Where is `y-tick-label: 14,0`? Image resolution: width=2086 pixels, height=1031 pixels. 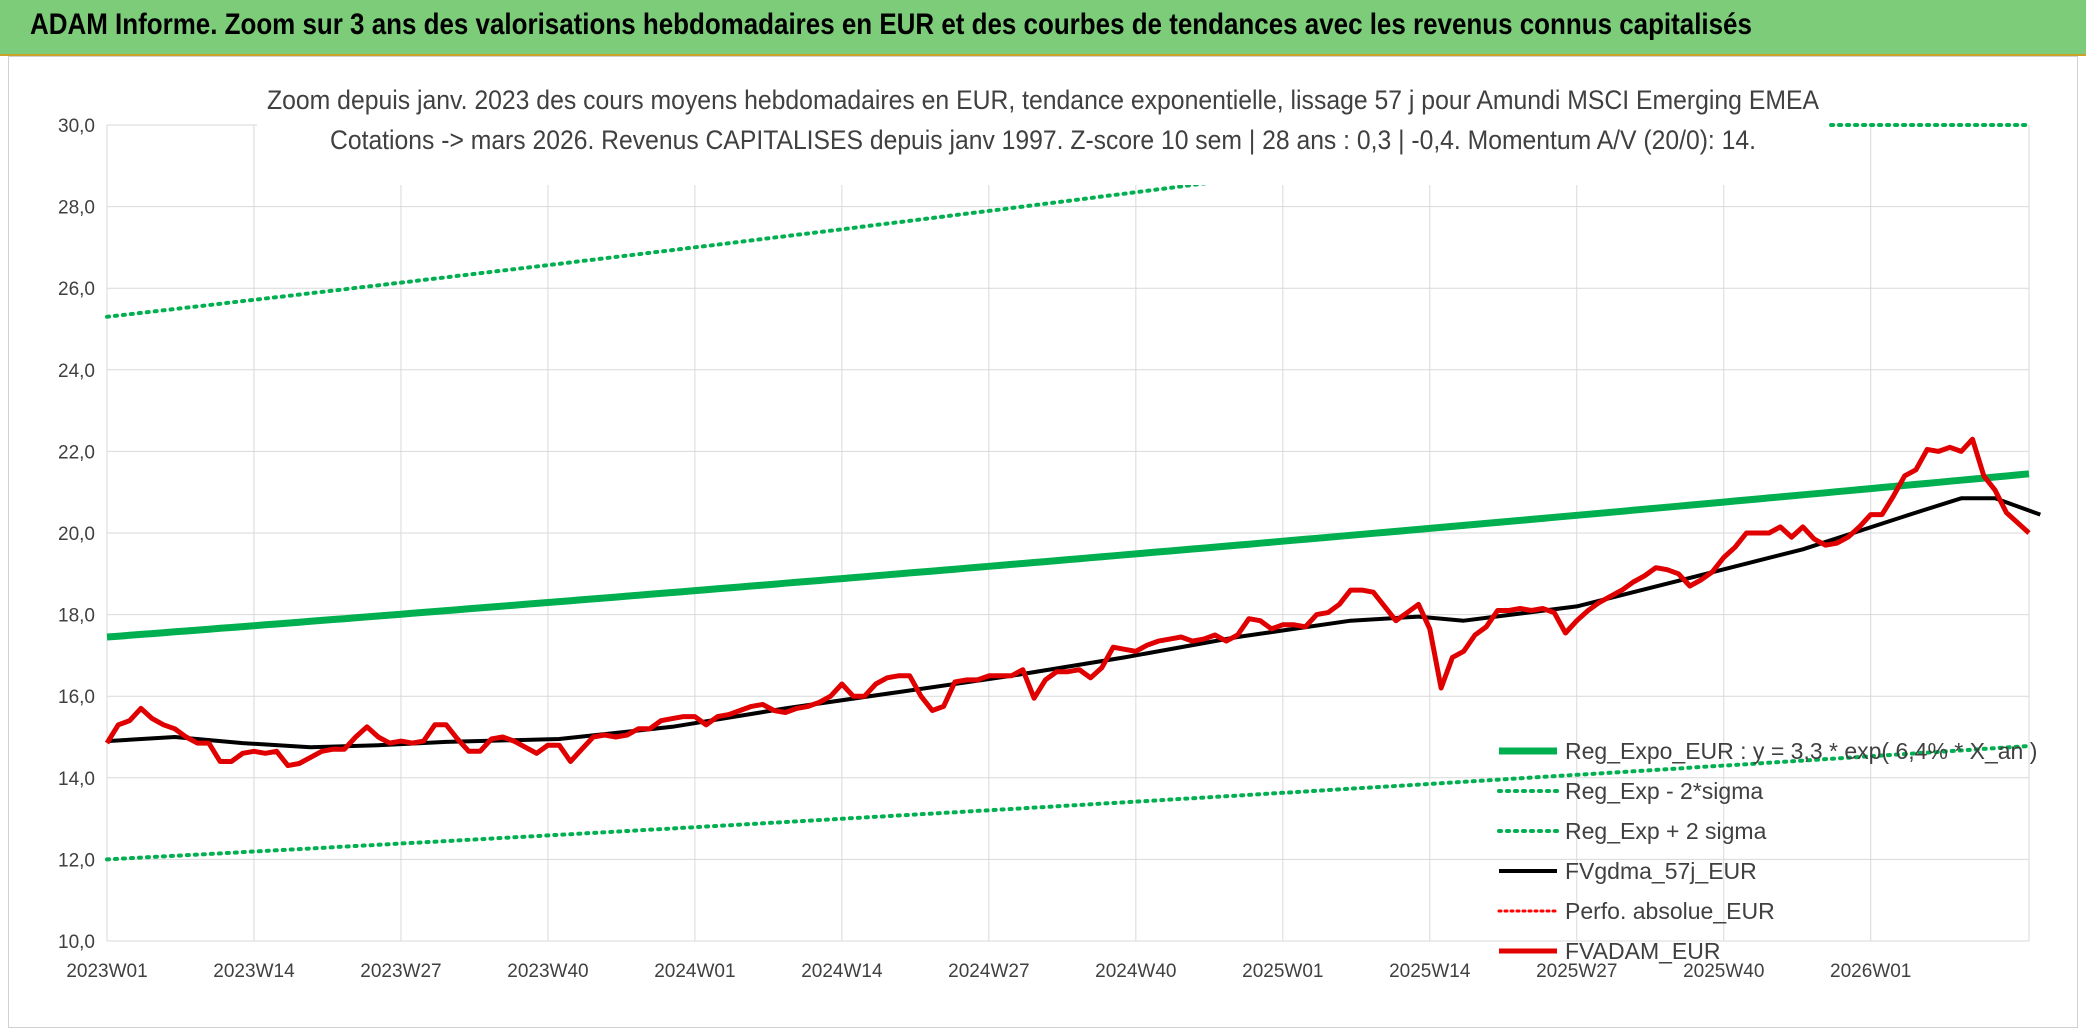 y-tick-label: 14,0 is located at coordinates (76, 779).